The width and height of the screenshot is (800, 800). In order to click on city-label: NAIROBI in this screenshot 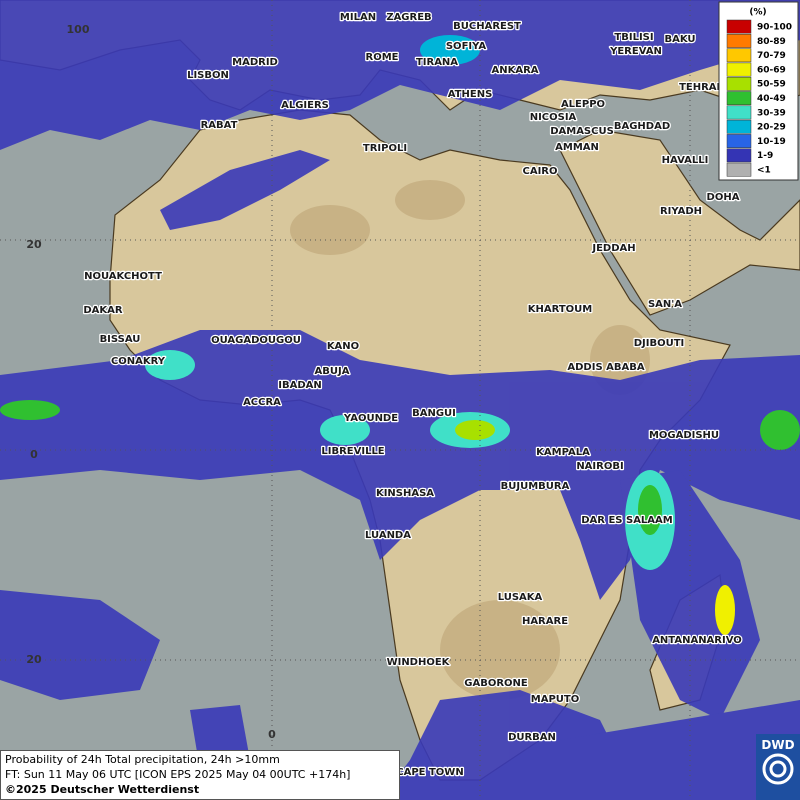, I will do `click(599, 466)`.